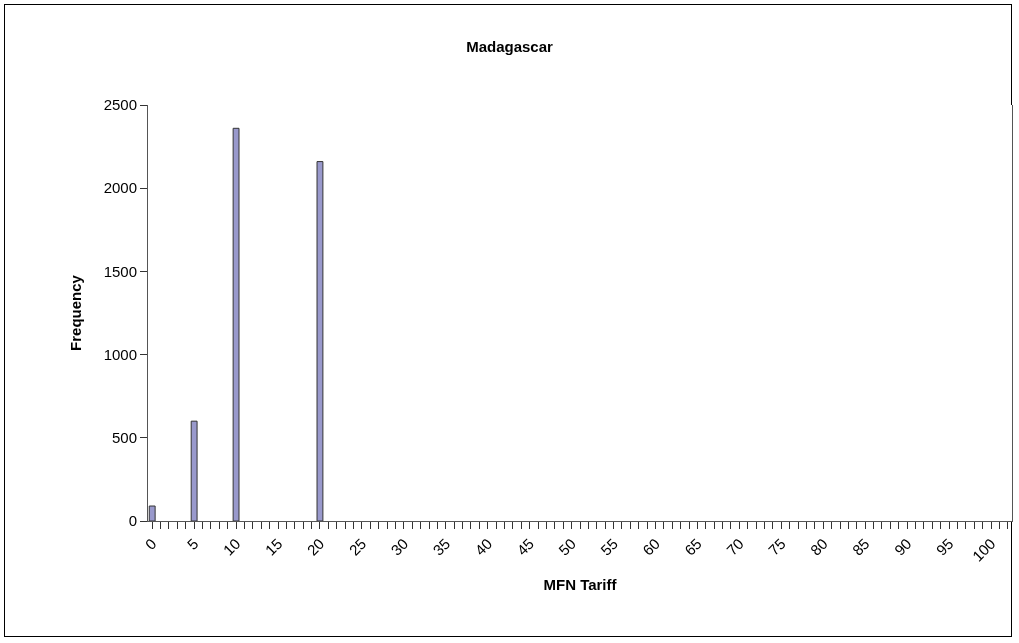  I want to click on x-tick-label: 50, so click(567, 546).